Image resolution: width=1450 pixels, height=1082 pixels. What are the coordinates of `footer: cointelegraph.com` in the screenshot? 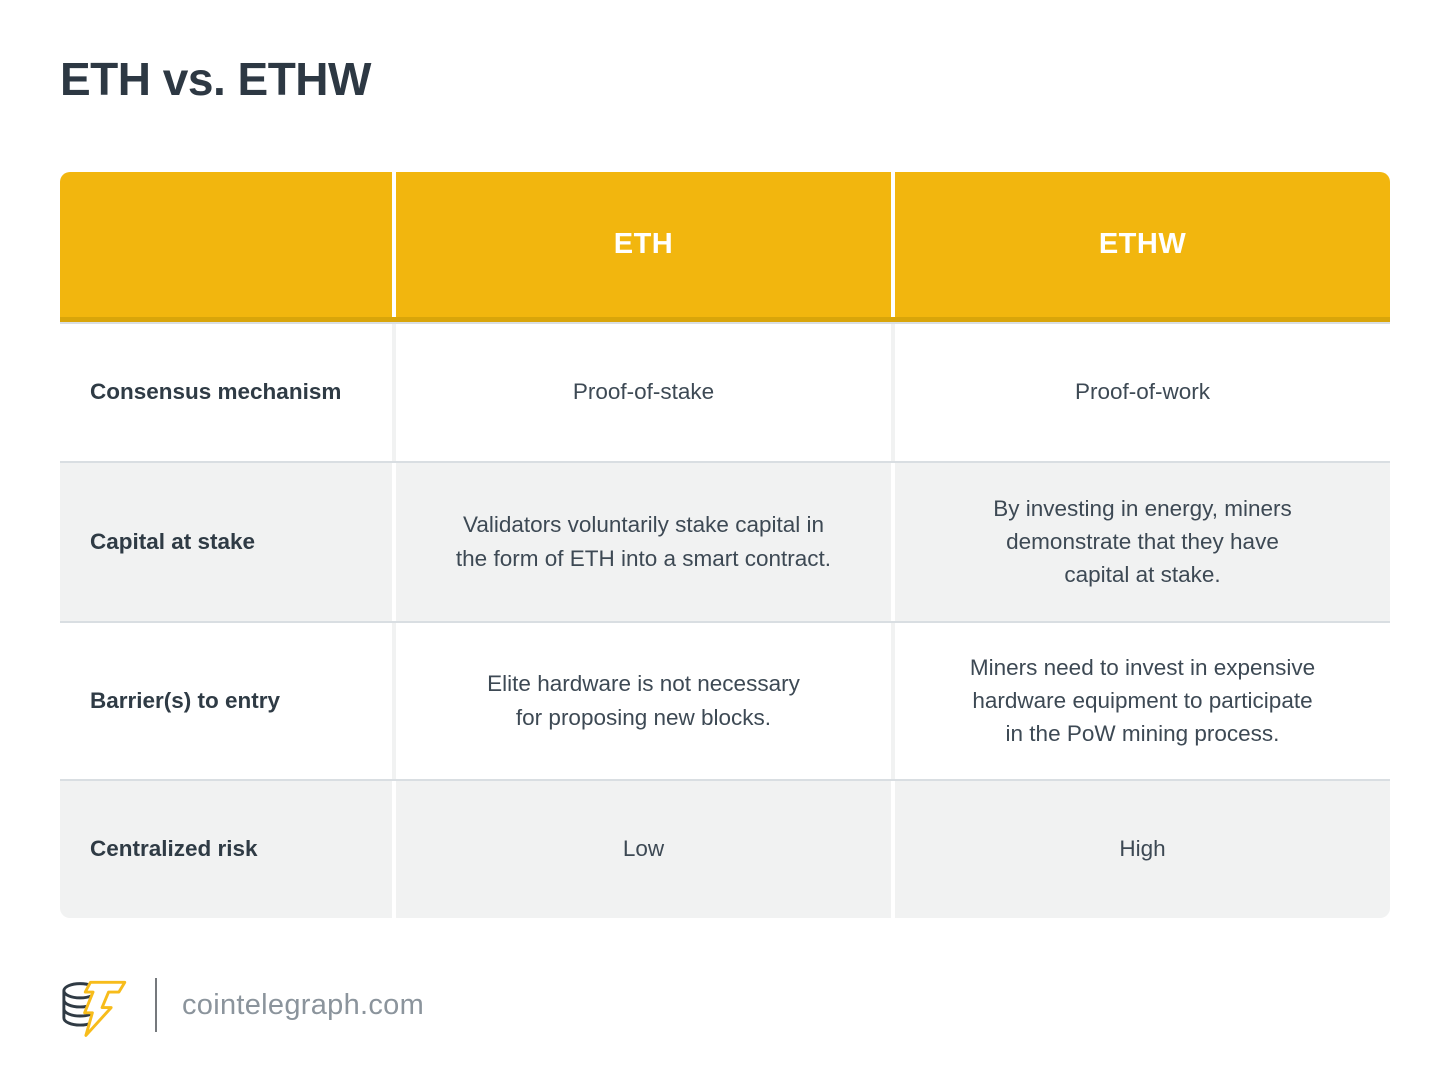 It's located at (242, 1005).